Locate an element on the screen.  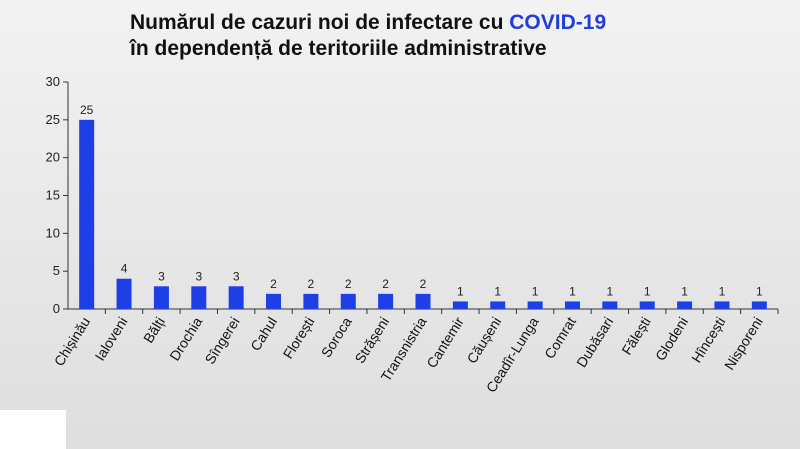
category-label: Bălți is located at coordinates (154, 330).